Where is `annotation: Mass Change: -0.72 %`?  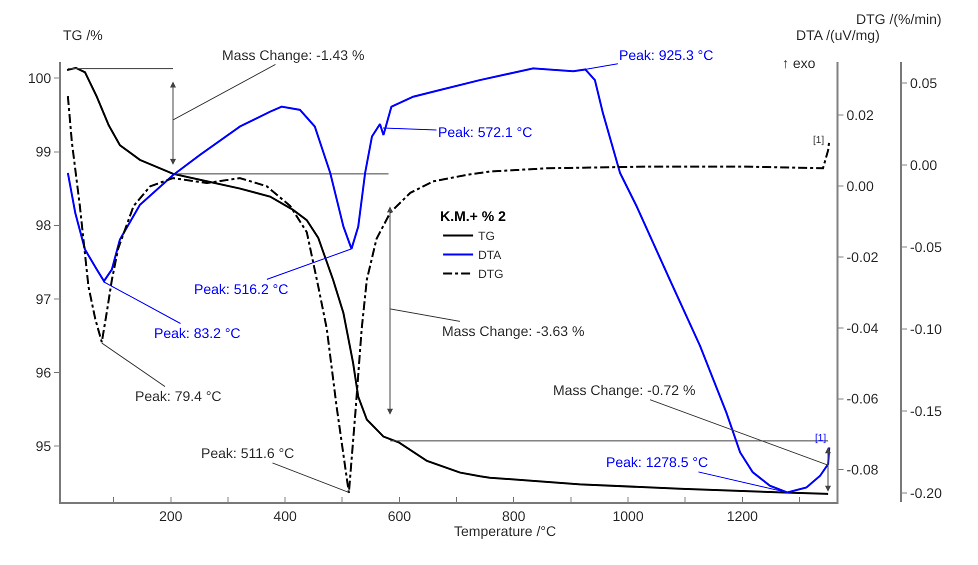 annotation: Mass Change: -0.72 % is located at coordinates (624, 390).